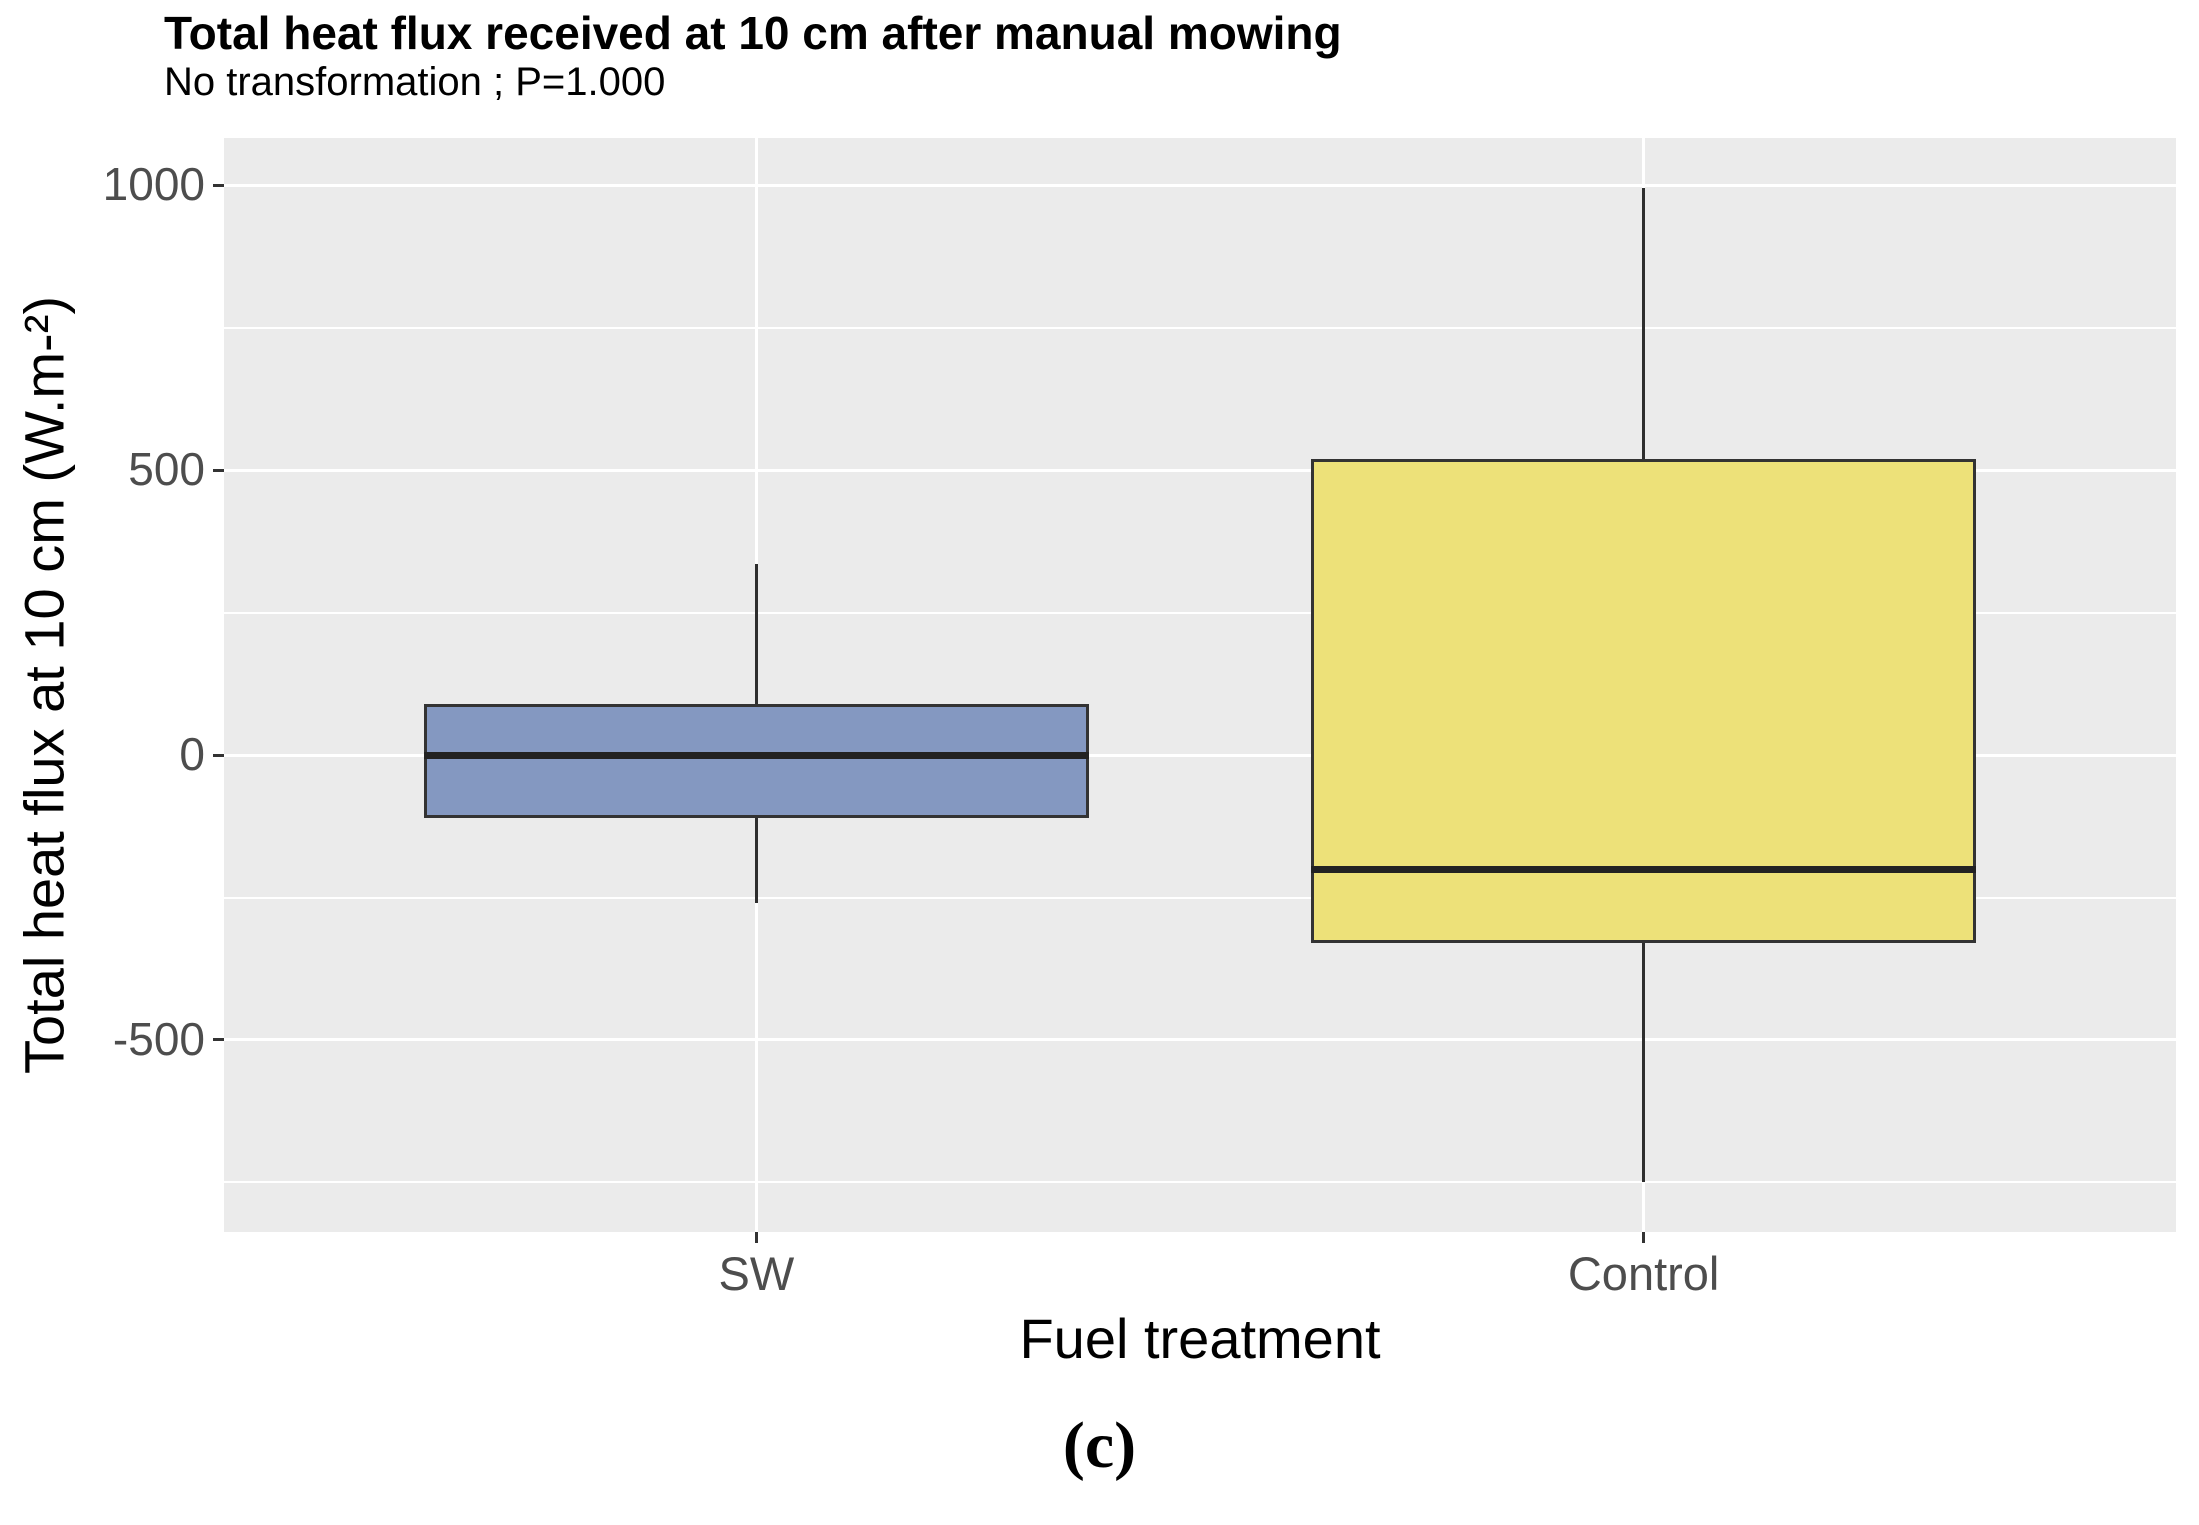 This screenshot has height=1525, width=2199. What do you see at coordinates (1643, 701) in the screenshot?
I see `boxplot-box-control` at bounding box center [1643, 701].